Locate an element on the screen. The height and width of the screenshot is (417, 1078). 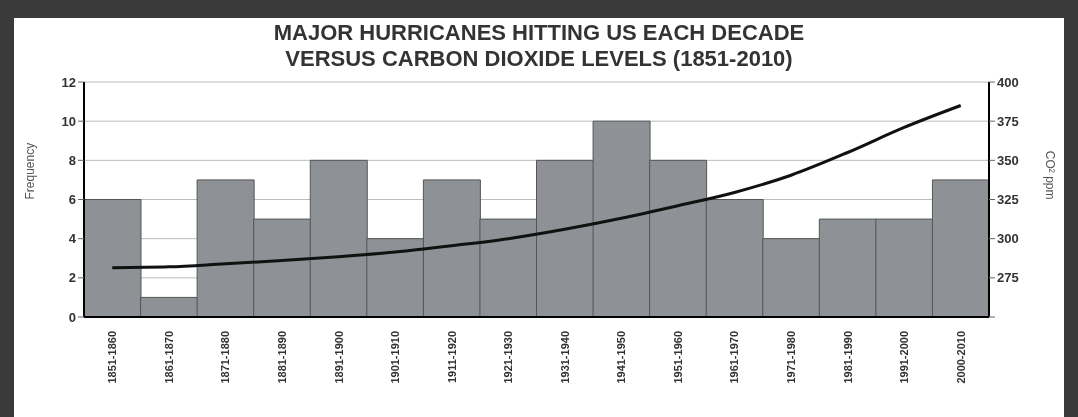
x-tick-label: 1991-2000 is located at coordinates (904, 357).